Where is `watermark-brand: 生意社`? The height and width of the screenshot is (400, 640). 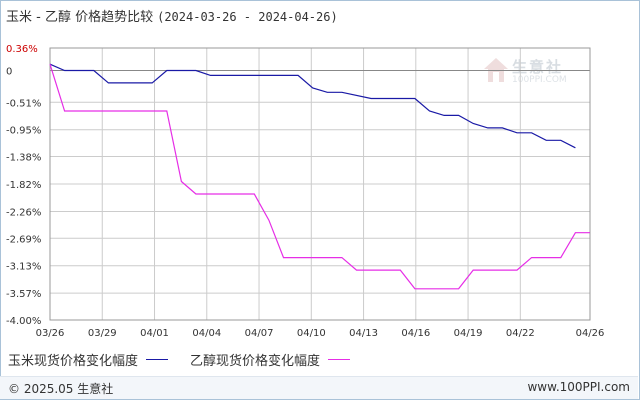
watermark-brand: 生意社 is located at coordinates (538, 67).